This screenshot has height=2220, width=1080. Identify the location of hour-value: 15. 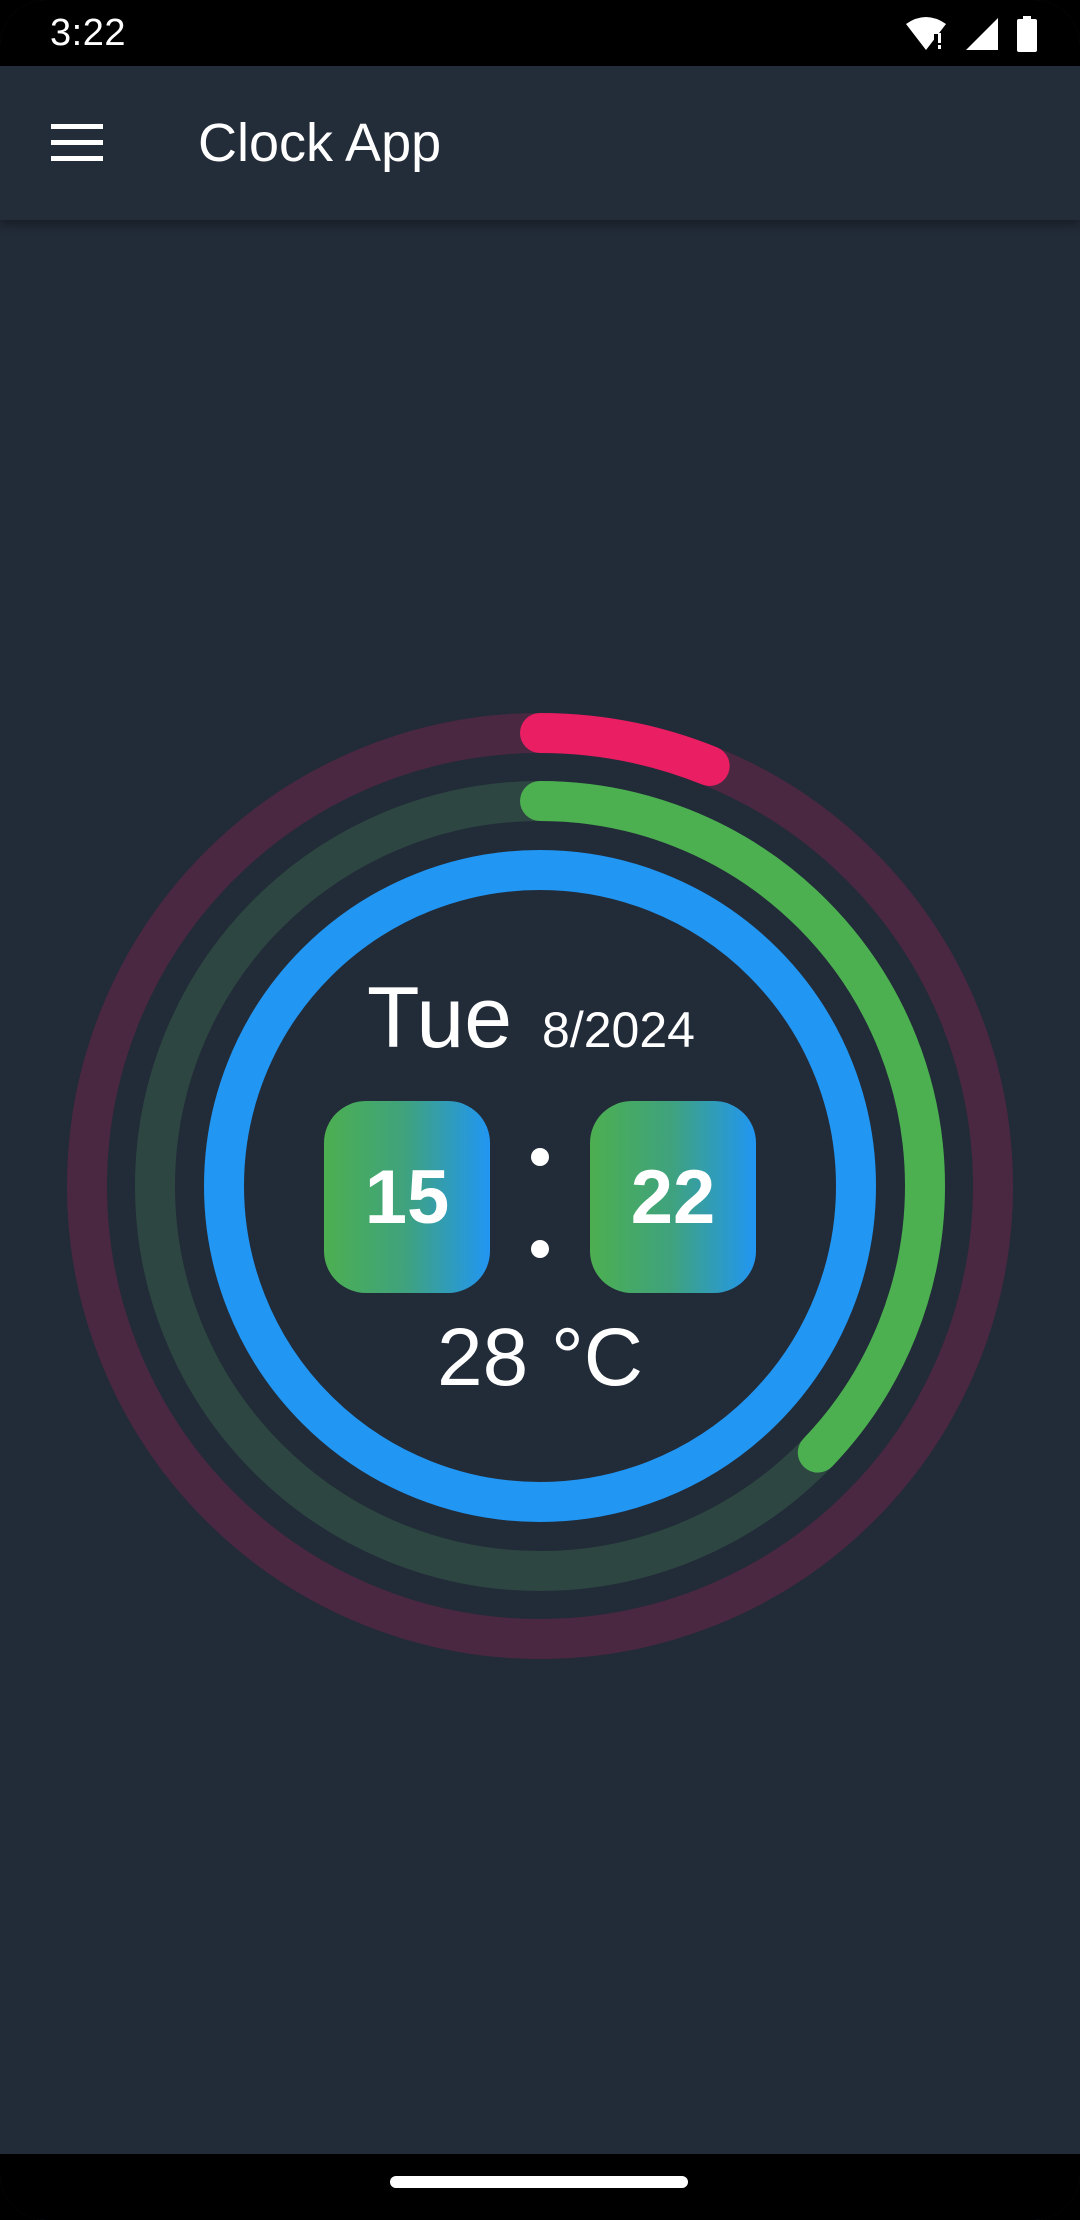
(407, 1197).